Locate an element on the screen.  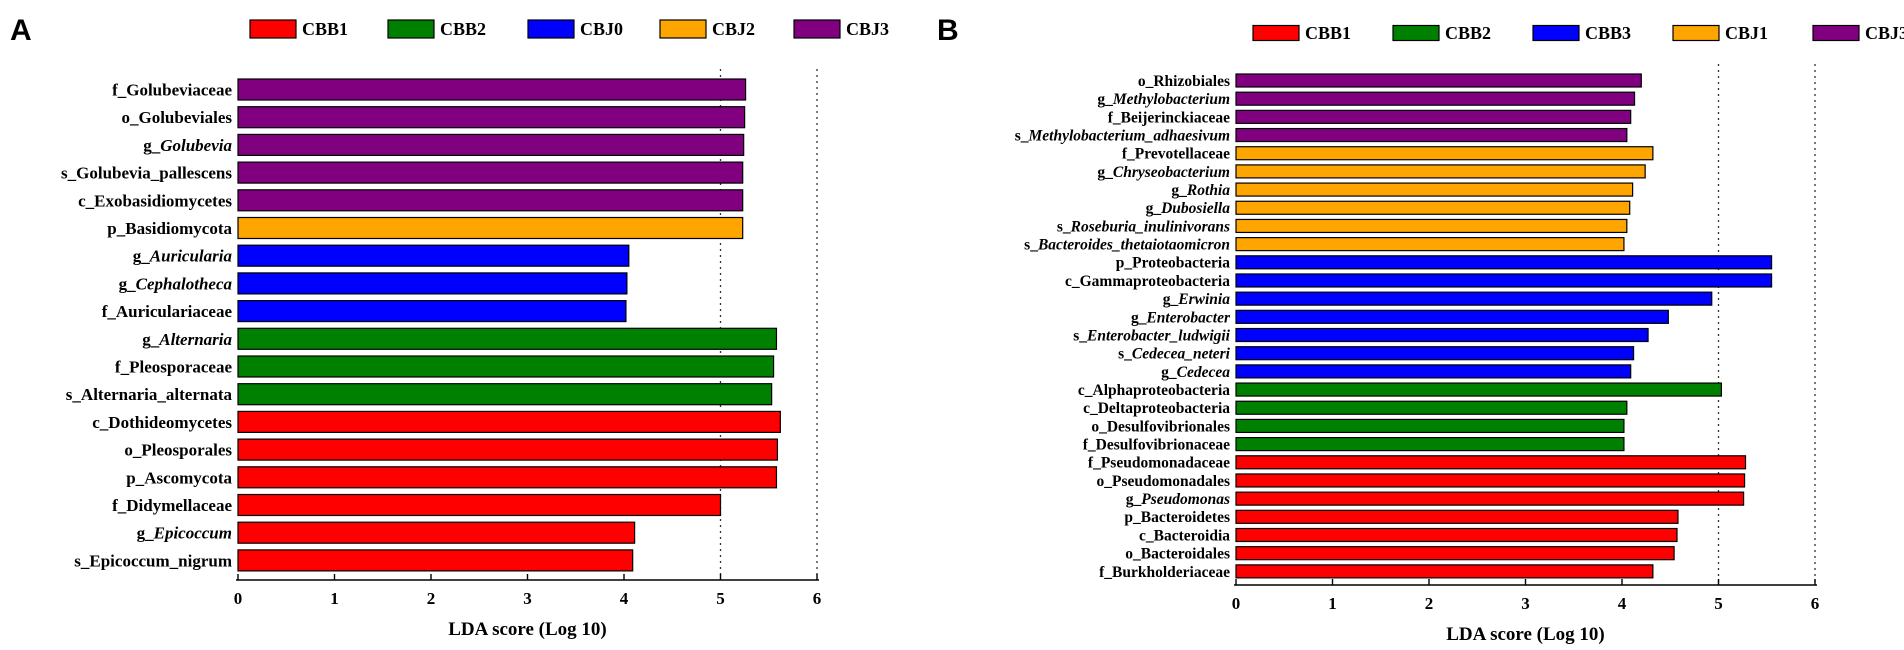
bar-g_Rothia is located at coordinates (1434, 189).